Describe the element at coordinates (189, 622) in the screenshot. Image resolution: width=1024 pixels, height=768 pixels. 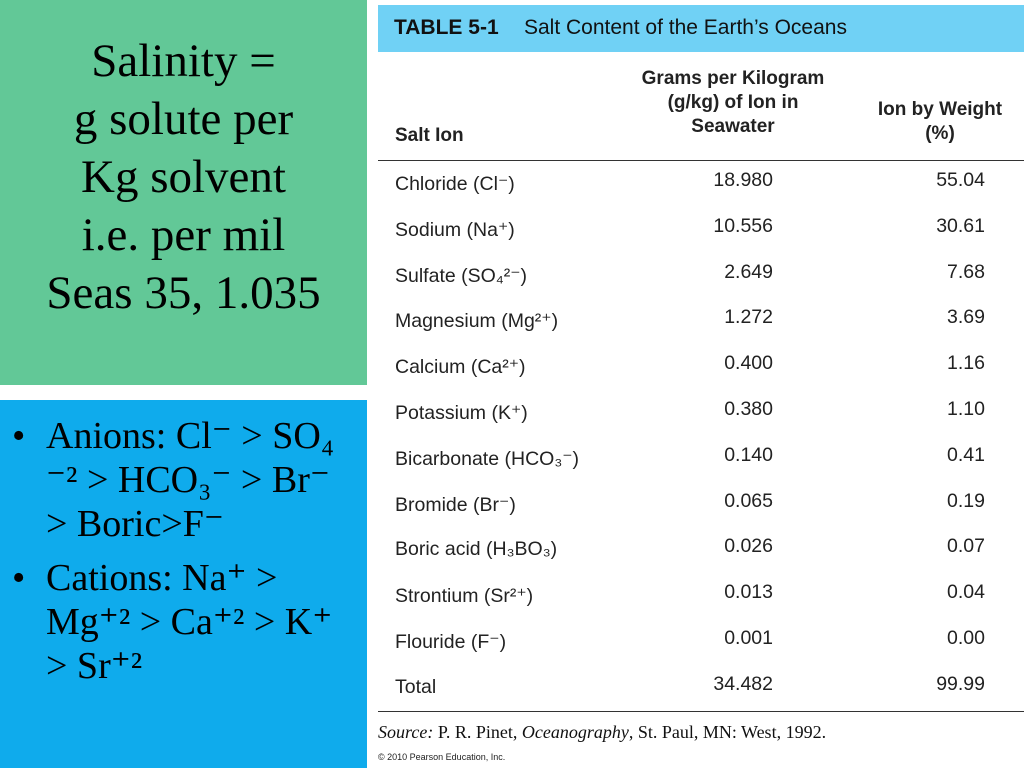
I see `bullet-text: Cations: Na⁺ > Mg⁺² > Ca⁺² > K⁺ > Sr⁺²` at that location.